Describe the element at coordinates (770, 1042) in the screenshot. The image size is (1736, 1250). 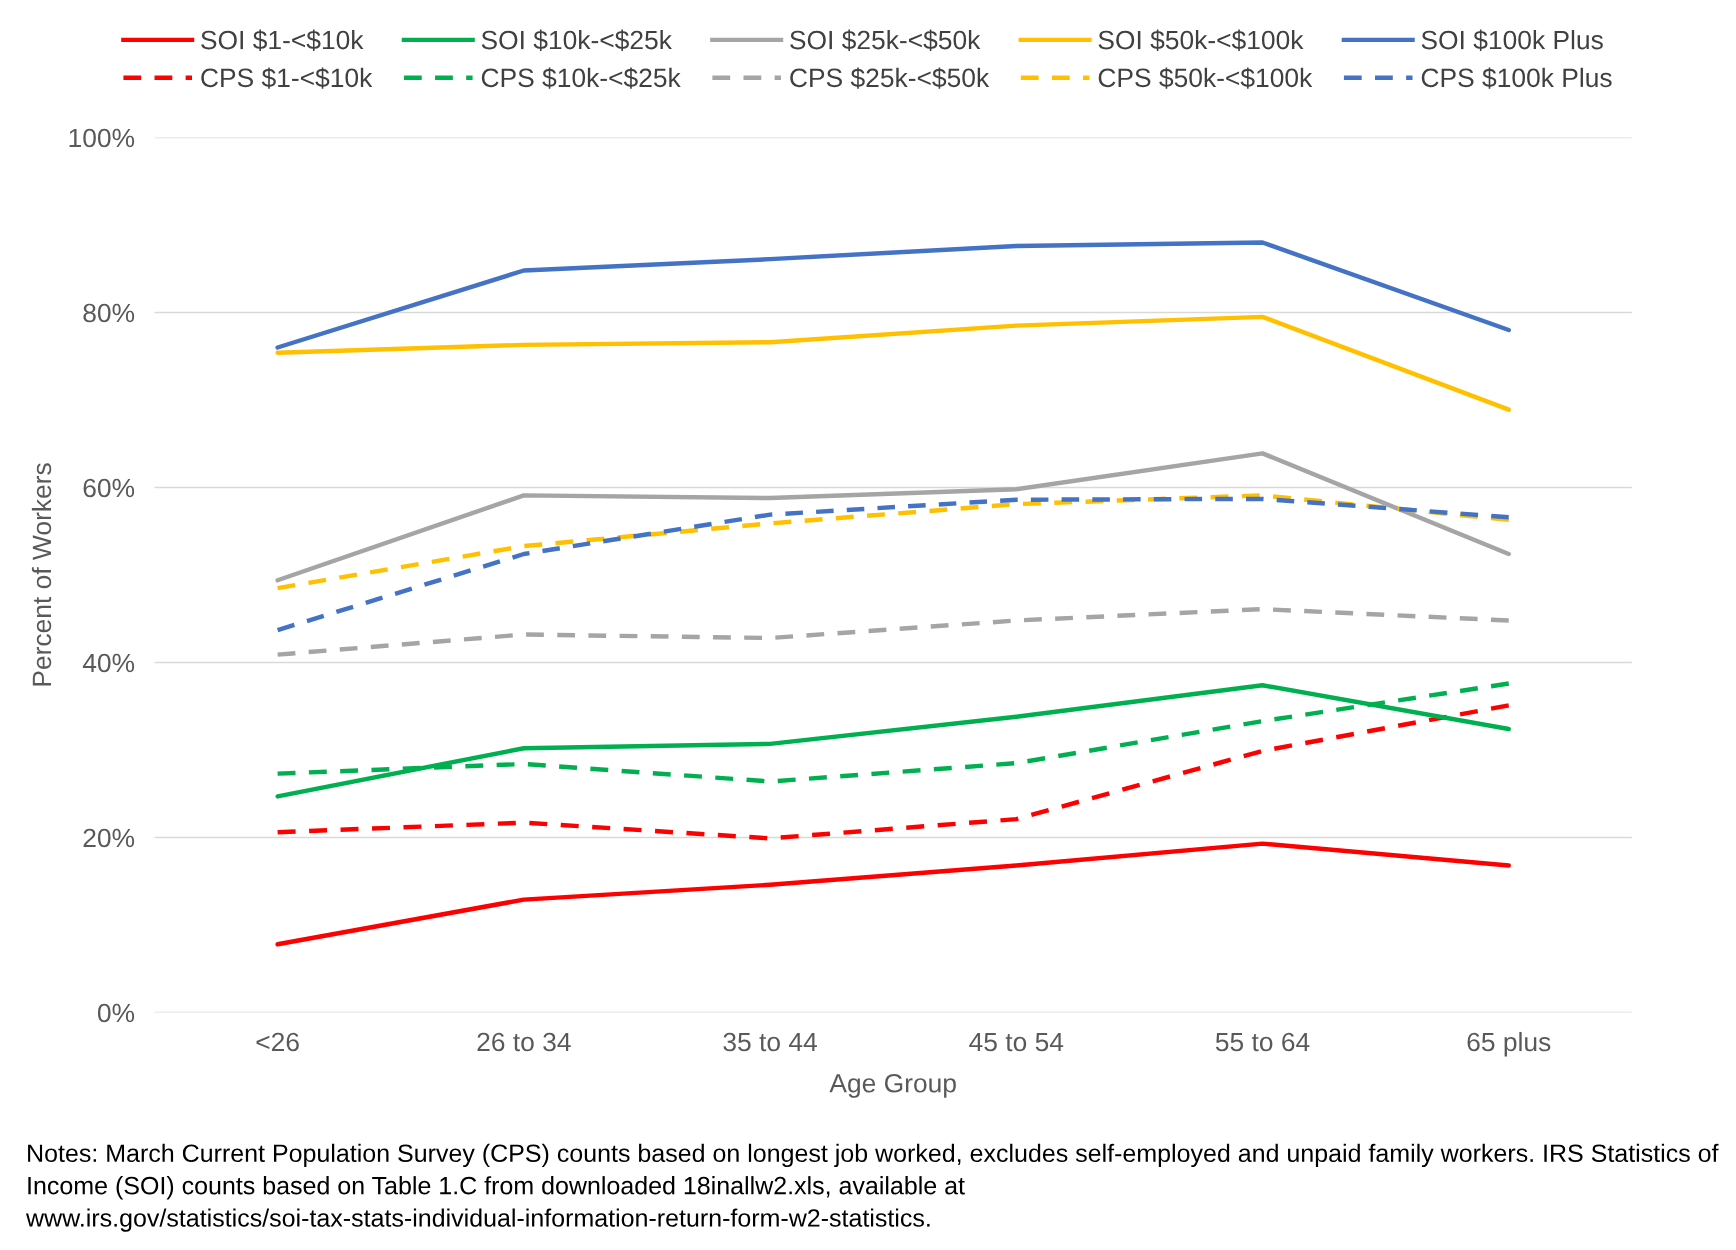
I see `x-tick-label: 35 to 44` at that location.